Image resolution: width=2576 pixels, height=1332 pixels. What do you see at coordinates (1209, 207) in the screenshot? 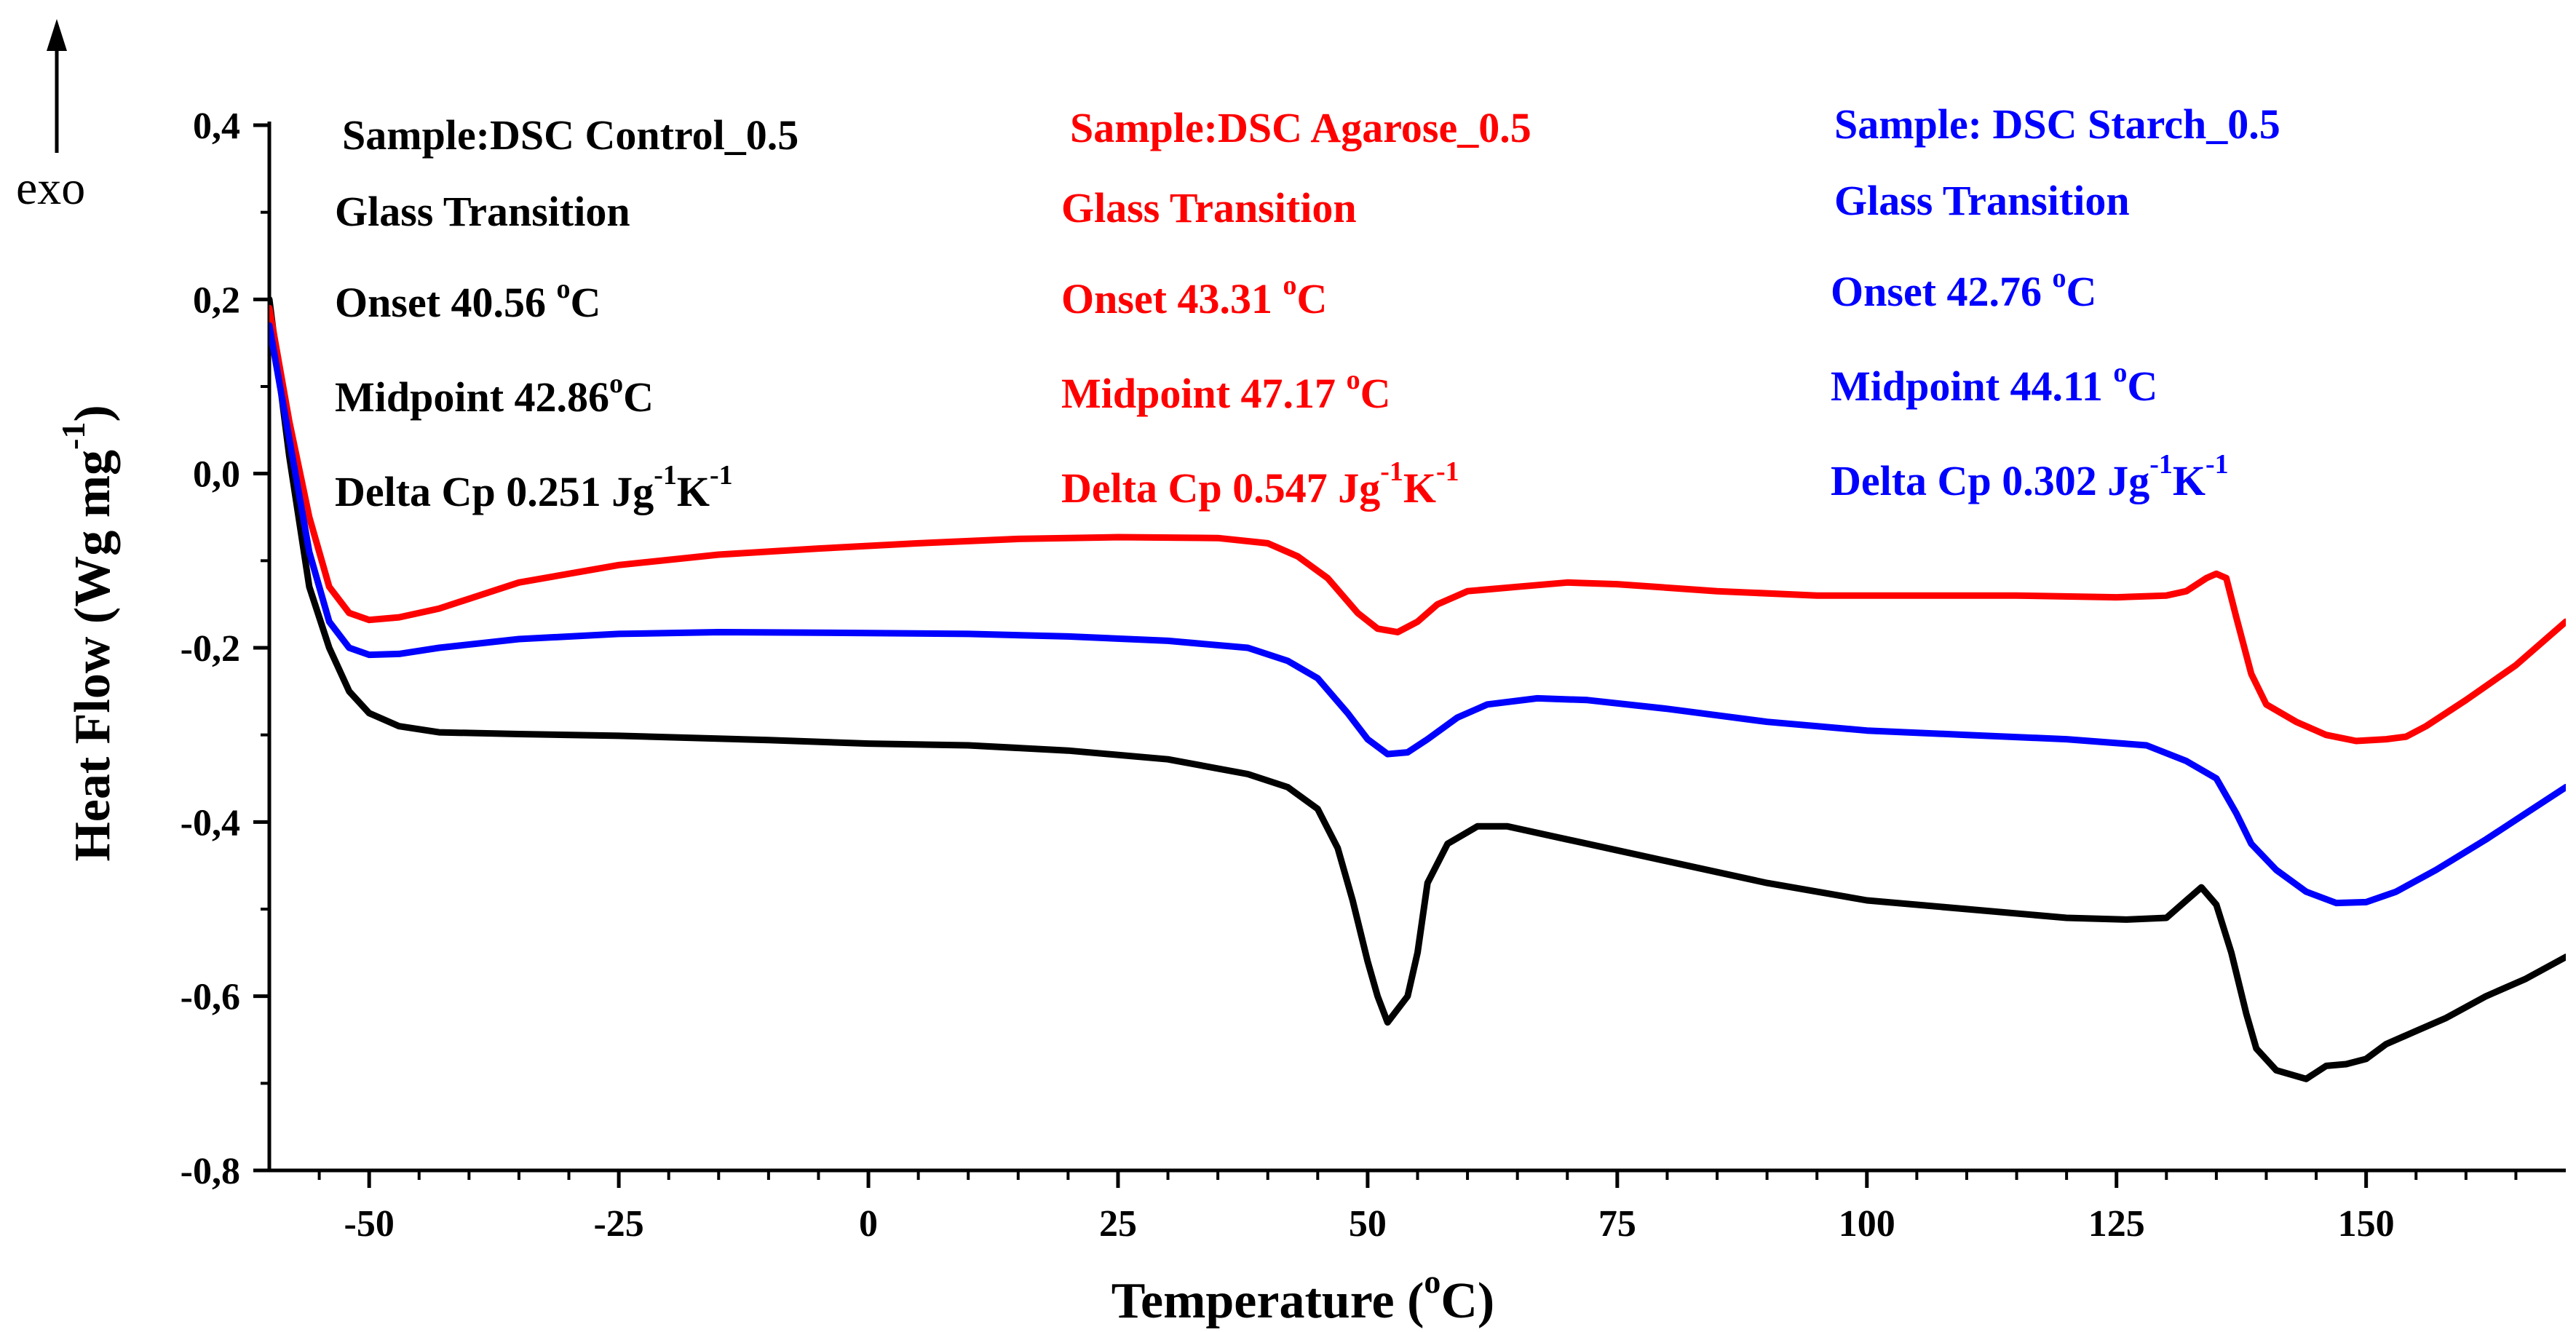
I see `annotation-agarose-transition: Glass Transition` at bounding box center [1209, 207].